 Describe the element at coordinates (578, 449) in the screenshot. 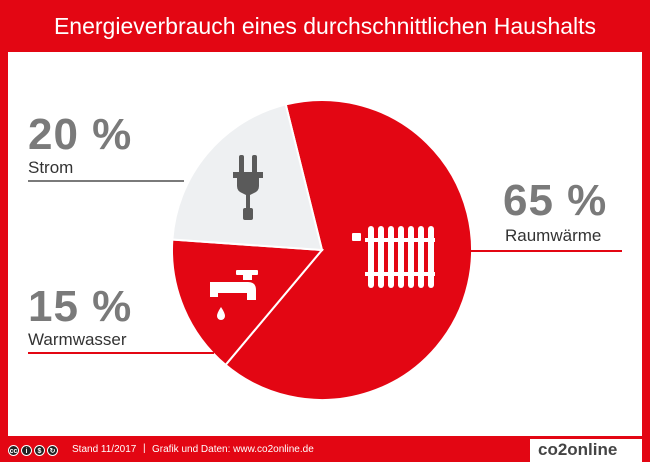

I see `brand-name: co2online` at that location.